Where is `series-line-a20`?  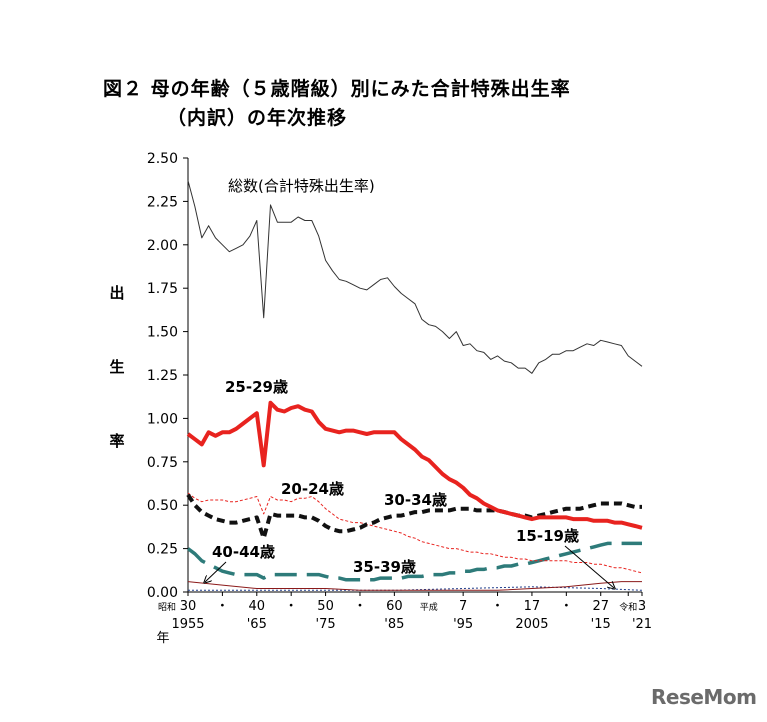 series-line-a20 is located at coordinates (415, 533).